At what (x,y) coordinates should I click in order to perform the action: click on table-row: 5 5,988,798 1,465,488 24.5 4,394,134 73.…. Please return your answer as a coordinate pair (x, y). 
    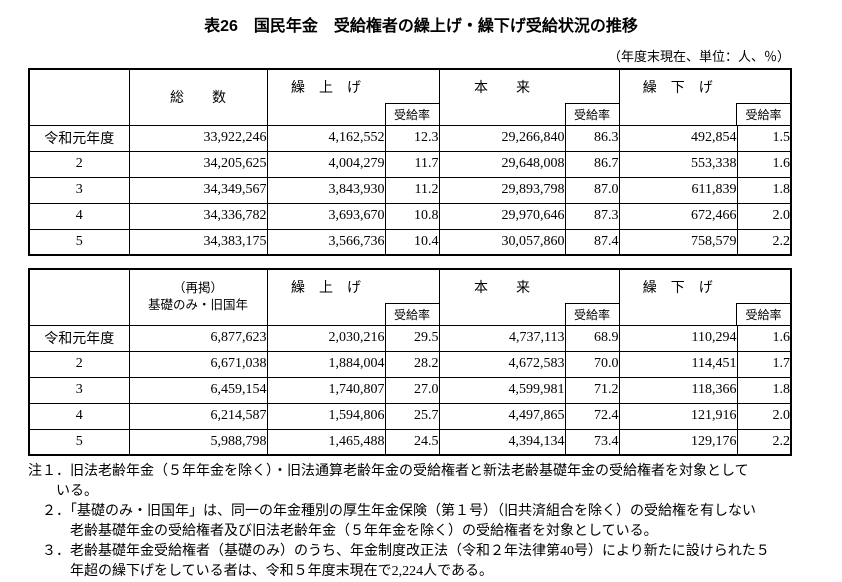
    Looking at the image, I should click on (410, 442).